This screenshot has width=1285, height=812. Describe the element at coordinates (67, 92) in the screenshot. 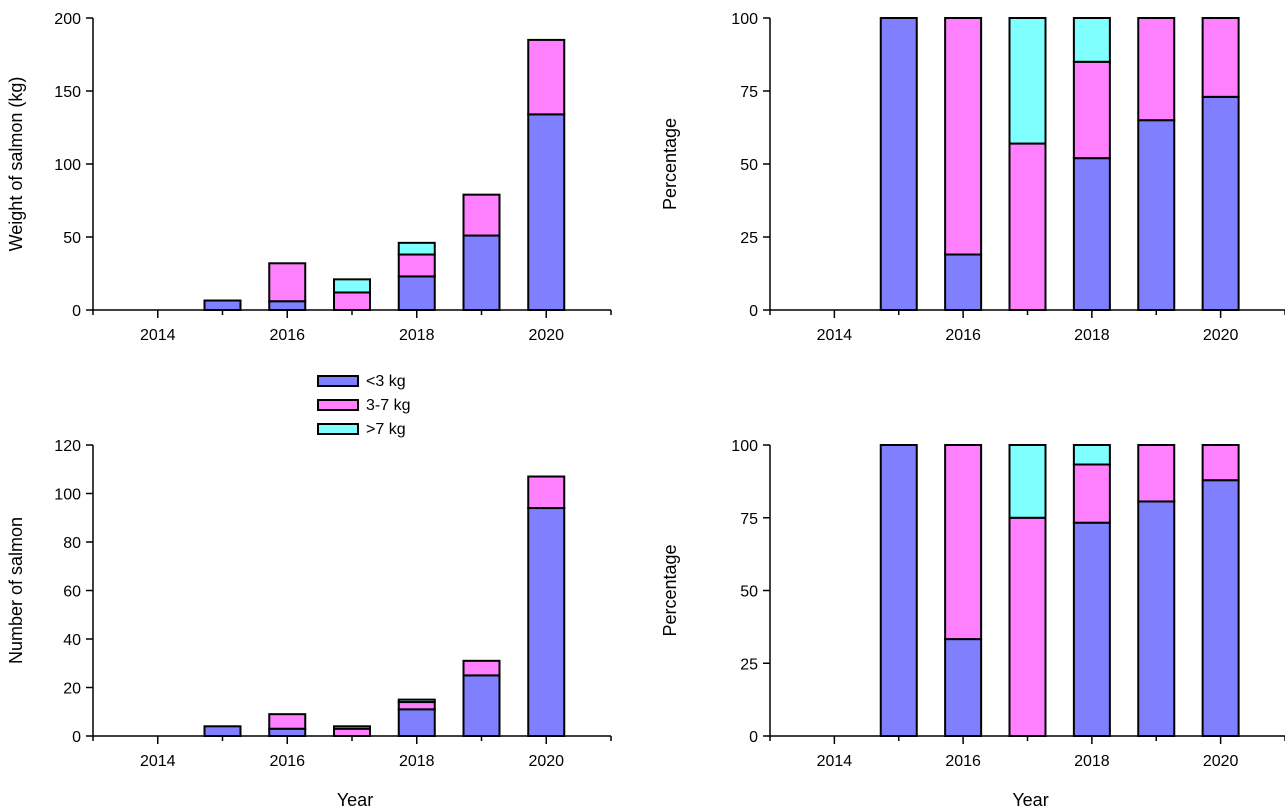

I see `y-tick-label: 150` at that location.